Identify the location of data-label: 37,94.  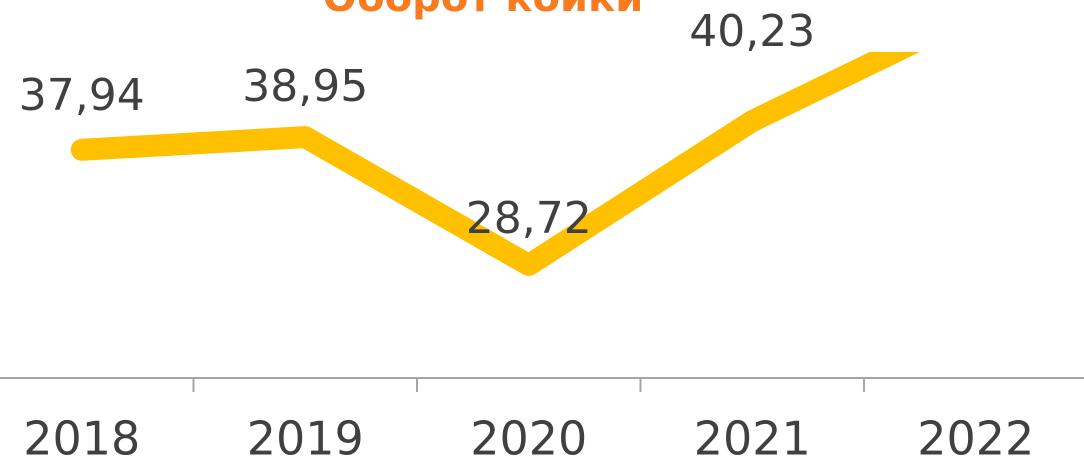
(82, 95).